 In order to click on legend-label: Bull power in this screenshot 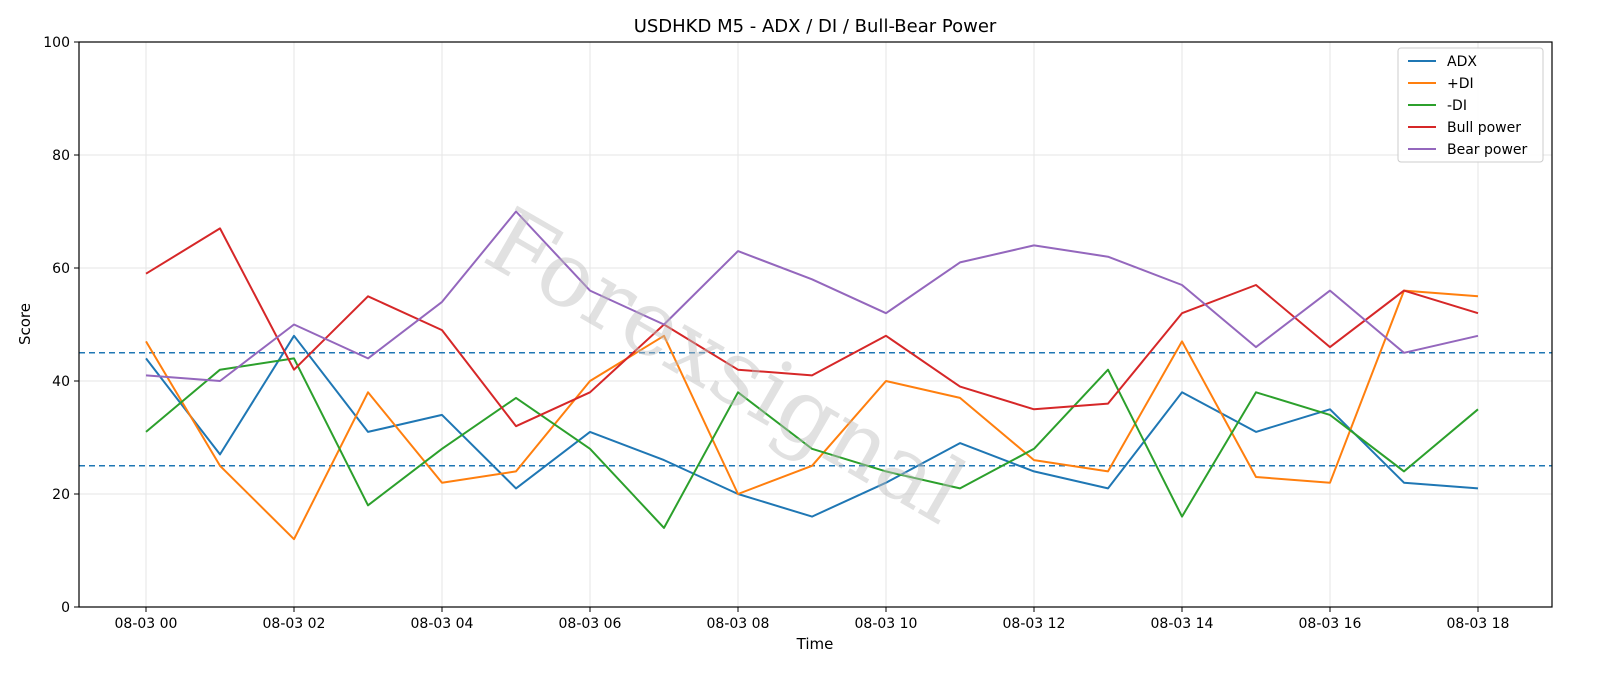, I will do `click(1484, 128)`.